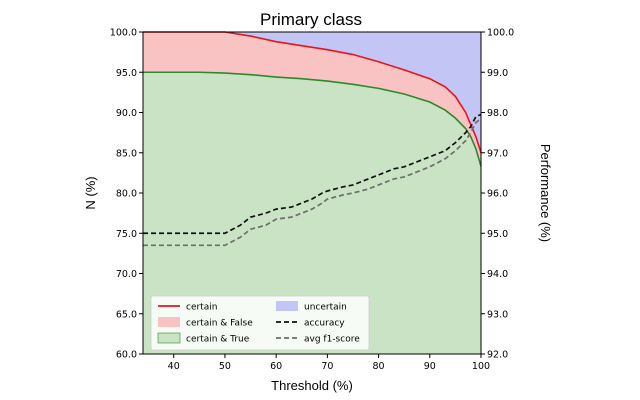  What do you see at coordinates (201, 308) in the screenshot?
I see `legend-label-certain: certain` at bounding box center [201, 308].